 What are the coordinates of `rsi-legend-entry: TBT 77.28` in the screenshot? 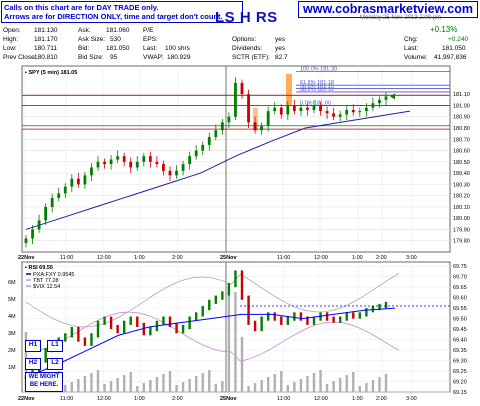 It's located at (46, 281).